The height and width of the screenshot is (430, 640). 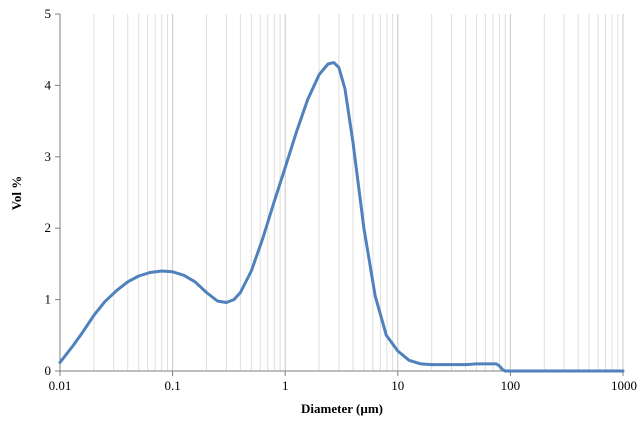 I want to click on x-tick-labels: 0.01 0.1 1 10 100 1000, so click(x=343, y=385).